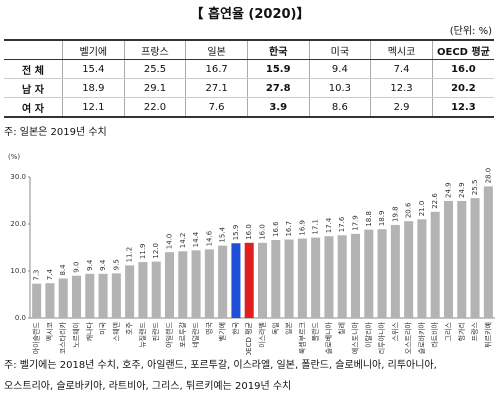 Image resolution: width=500 pixels, height=401 pixels. What do you see at coordinates (462, 88) in the screenshot?
I see `cell: 20.2` at bounding box center [462, 88].